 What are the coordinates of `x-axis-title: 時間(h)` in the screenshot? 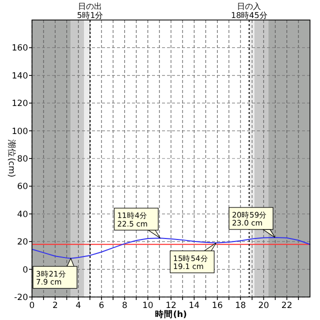 It's located at (171, 314).